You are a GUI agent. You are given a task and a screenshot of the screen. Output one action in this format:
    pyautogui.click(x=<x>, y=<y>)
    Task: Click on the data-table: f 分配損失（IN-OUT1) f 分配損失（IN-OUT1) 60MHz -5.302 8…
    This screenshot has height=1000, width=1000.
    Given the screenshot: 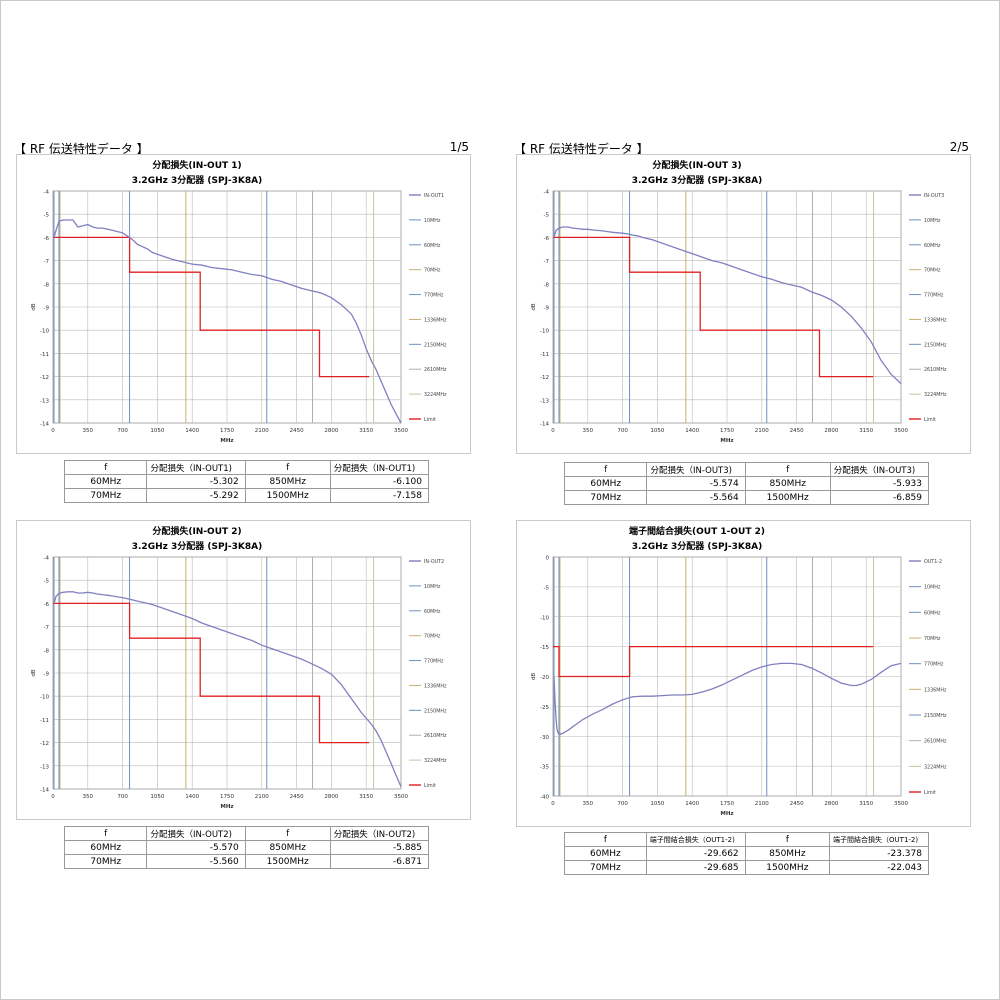 What is the action you would take?
    pyautogui.click(x=246, y=481)
    